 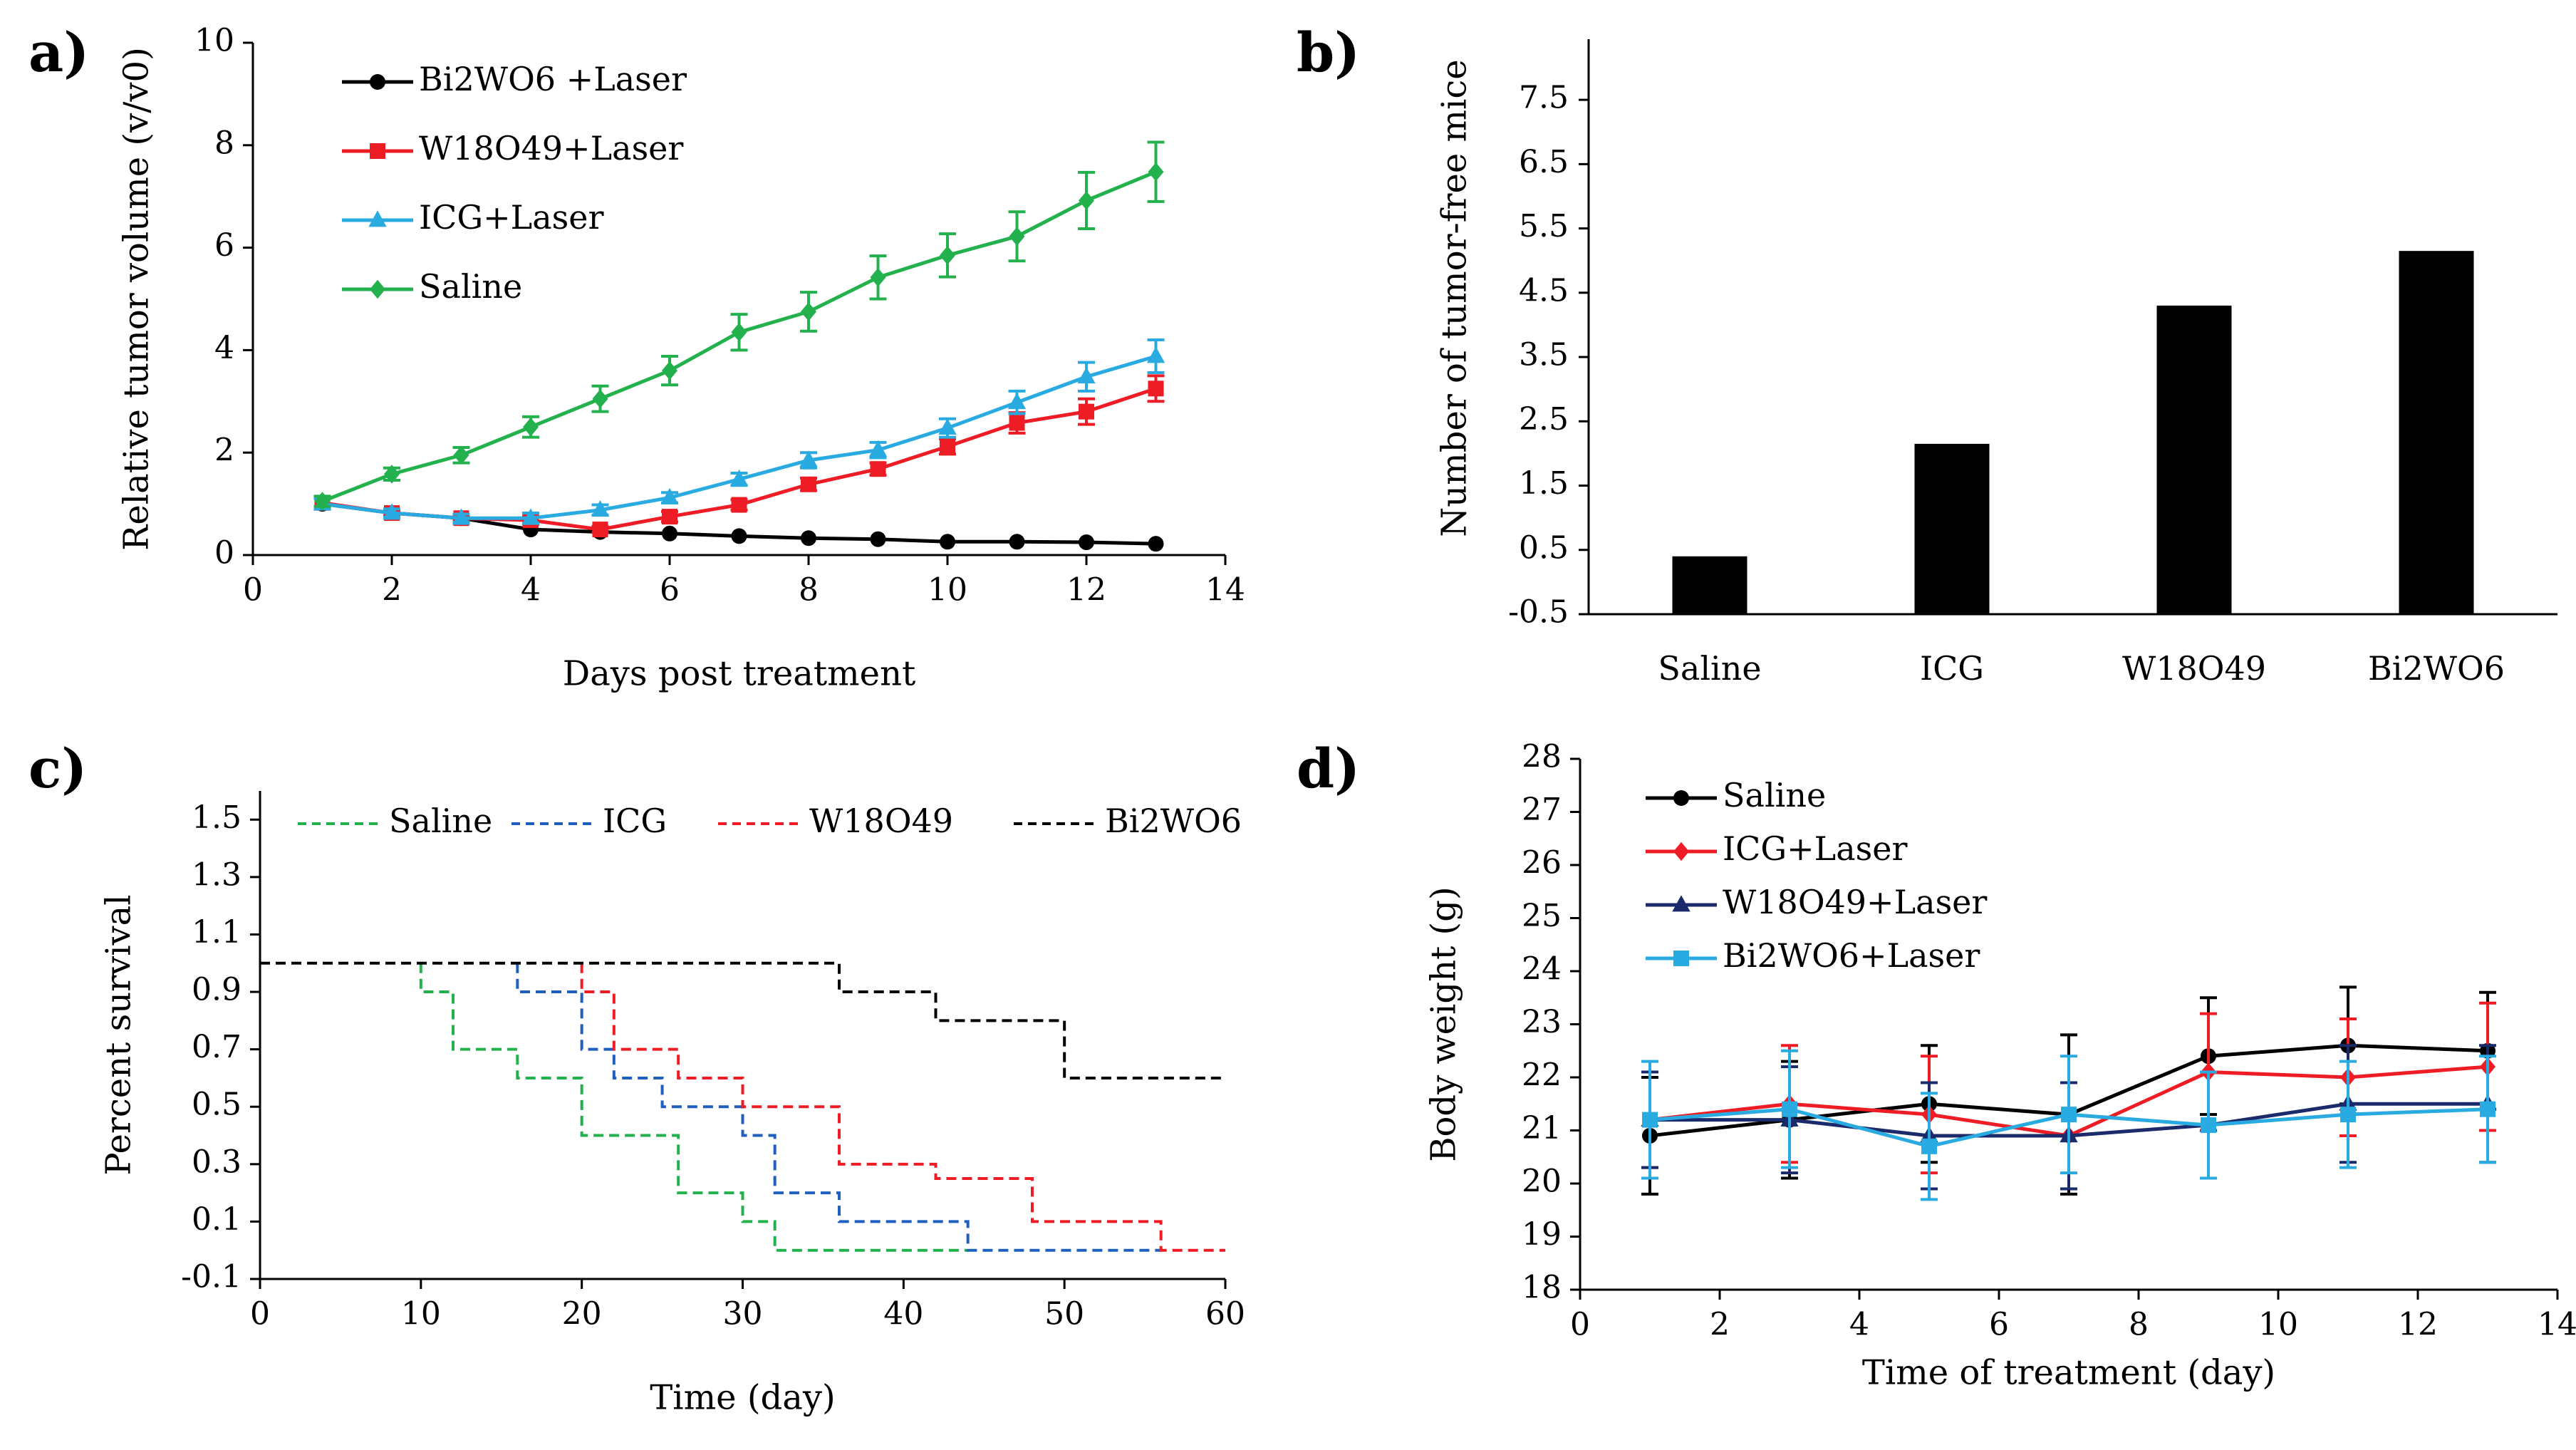 I want to click on y-tick-label: 18, so click(x=1542, y=1288).